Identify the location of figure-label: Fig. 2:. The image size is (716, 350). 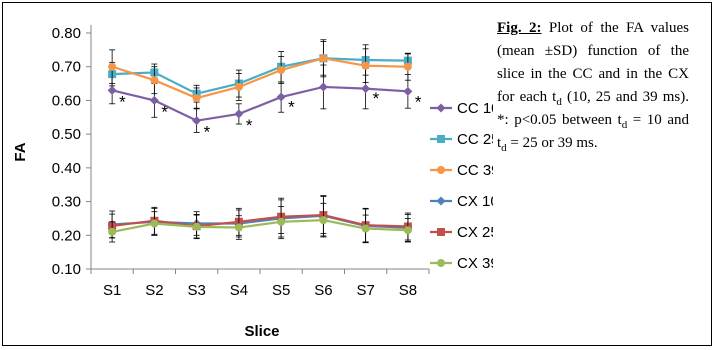
(519, 28).